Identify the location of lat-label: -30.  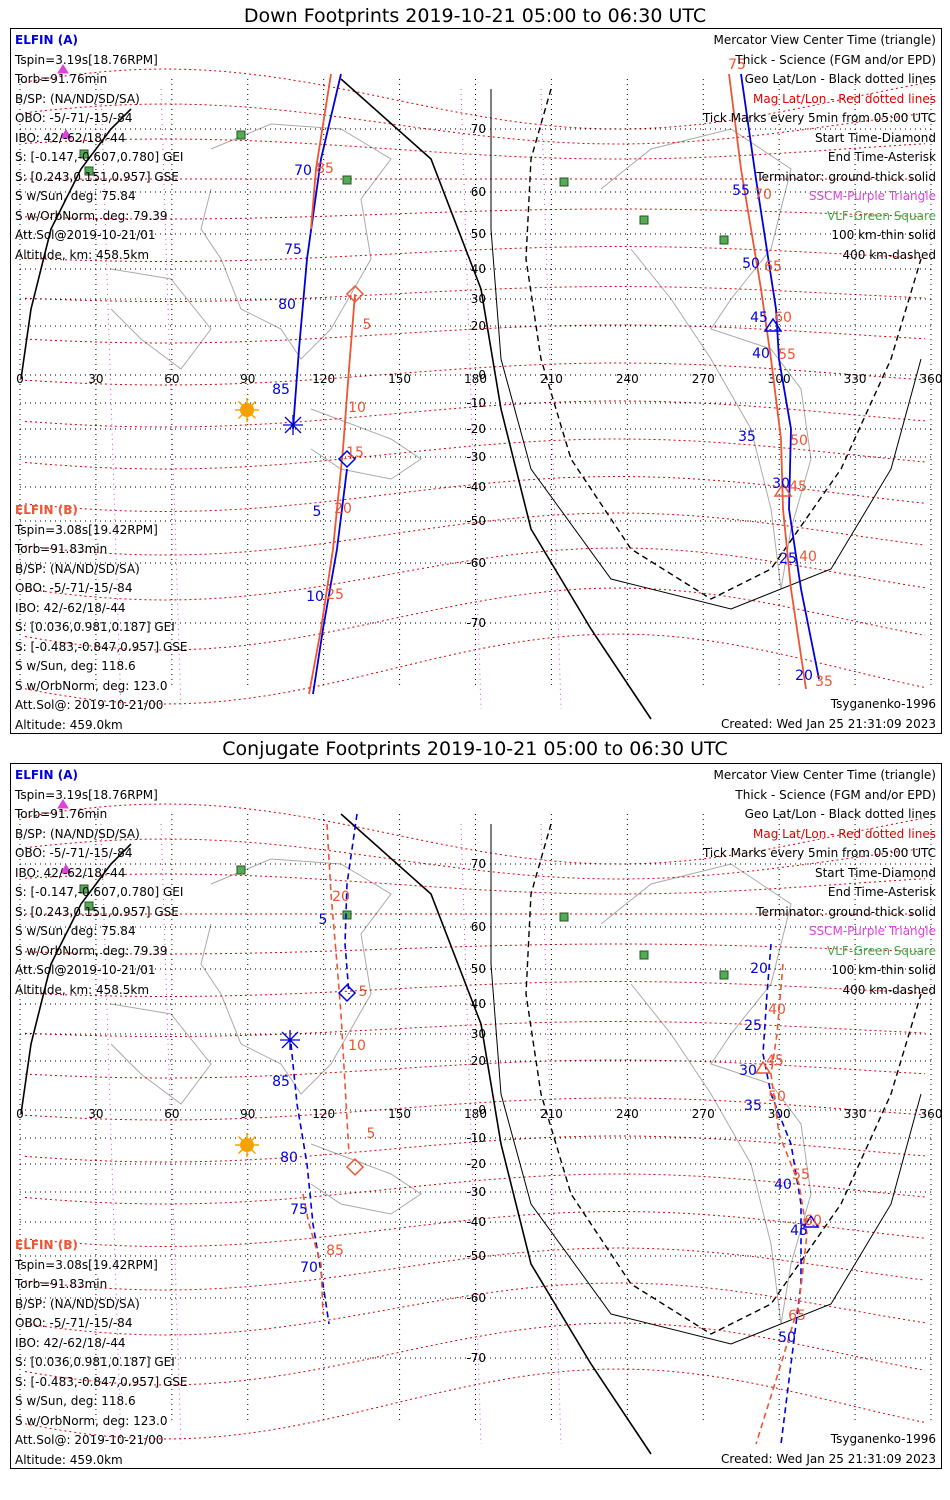
(476, 457).